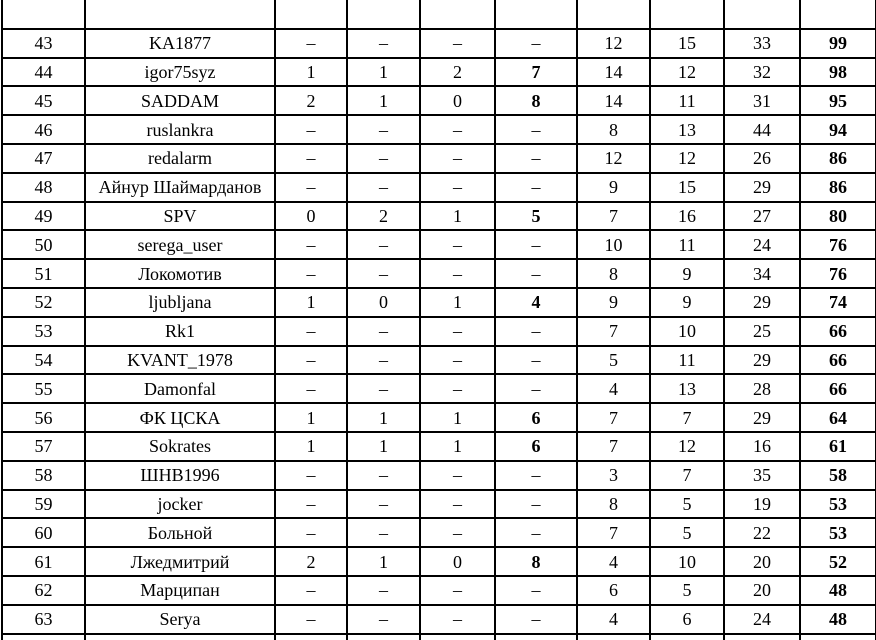  I want to click on stat-cell-7: 29, so click(762, 187).